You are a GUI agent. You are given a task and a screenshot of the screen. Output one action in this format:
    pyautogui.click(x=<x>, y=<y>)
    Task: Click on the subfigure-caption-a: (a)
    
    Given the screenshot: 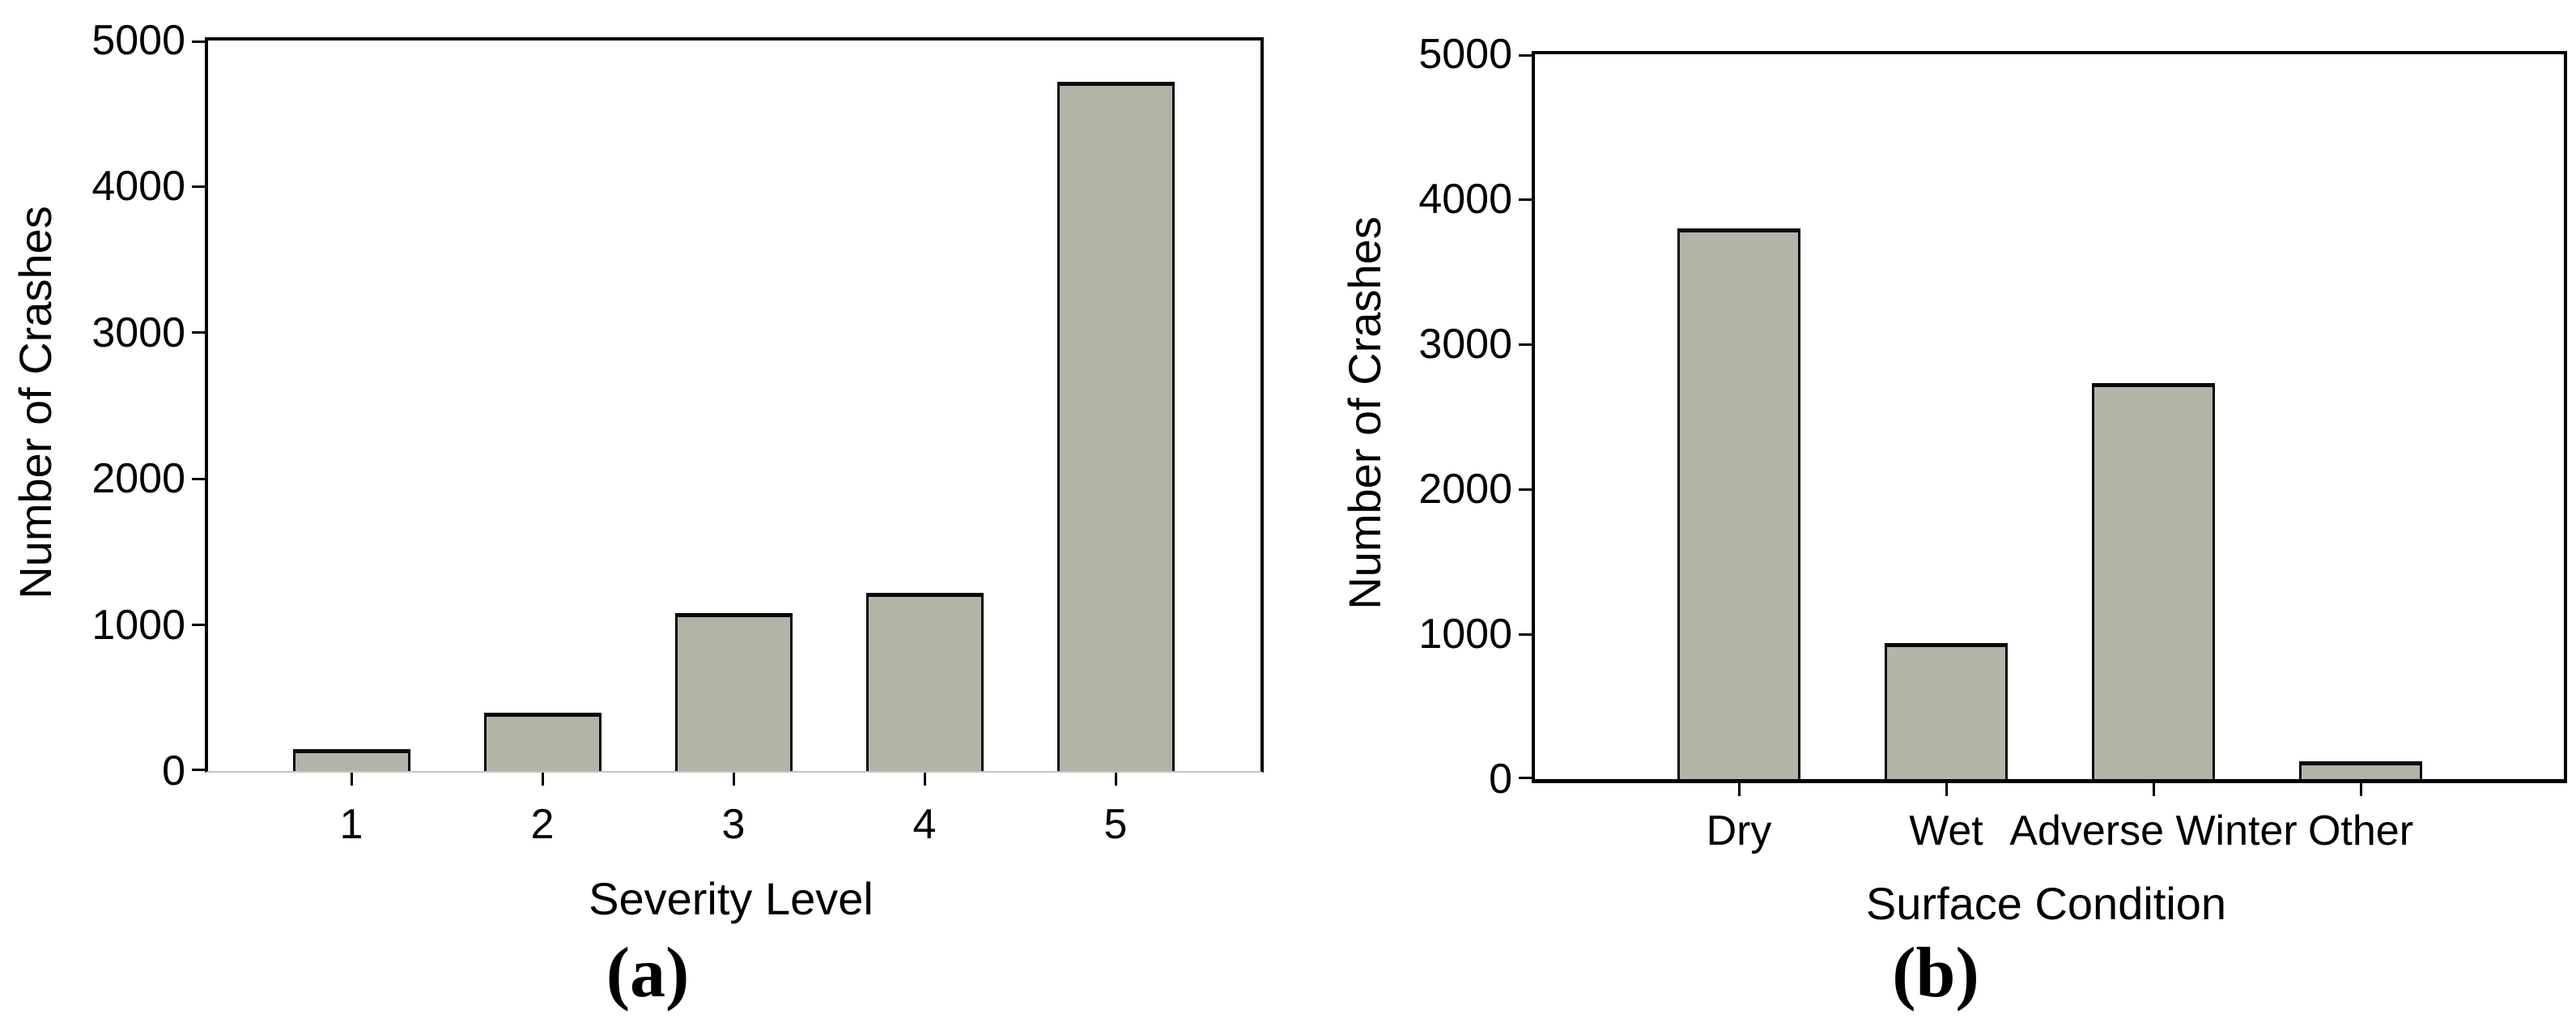 What is the action you would take?
    pyautogui.click(x=648, y=973)
    